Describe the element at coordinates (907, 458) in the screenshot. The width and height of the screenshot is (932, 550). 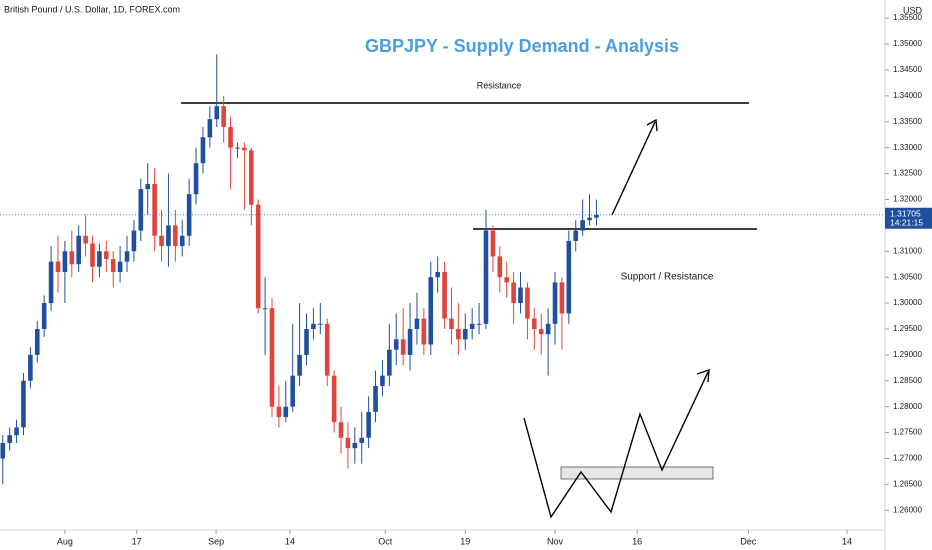
I see `y-tick-label: 1.27000` at that location.